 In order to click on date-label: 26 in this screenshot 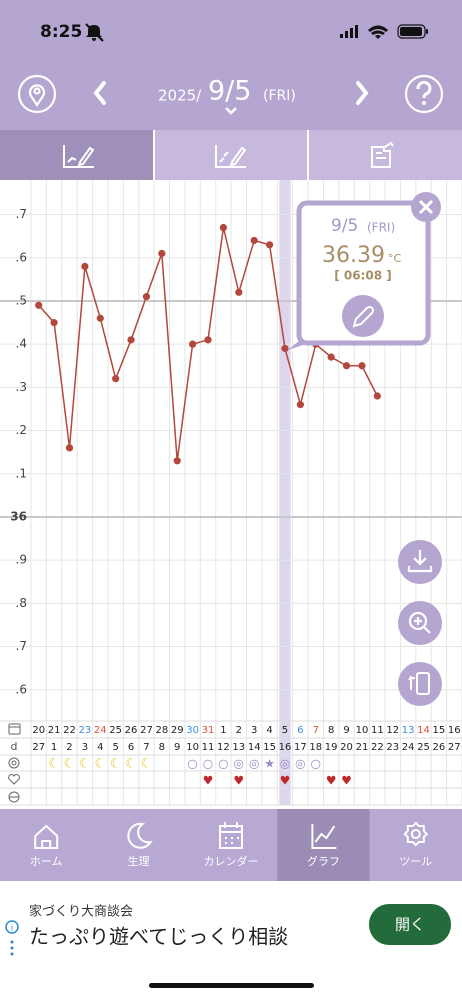, I will do `click(131, 730)`.